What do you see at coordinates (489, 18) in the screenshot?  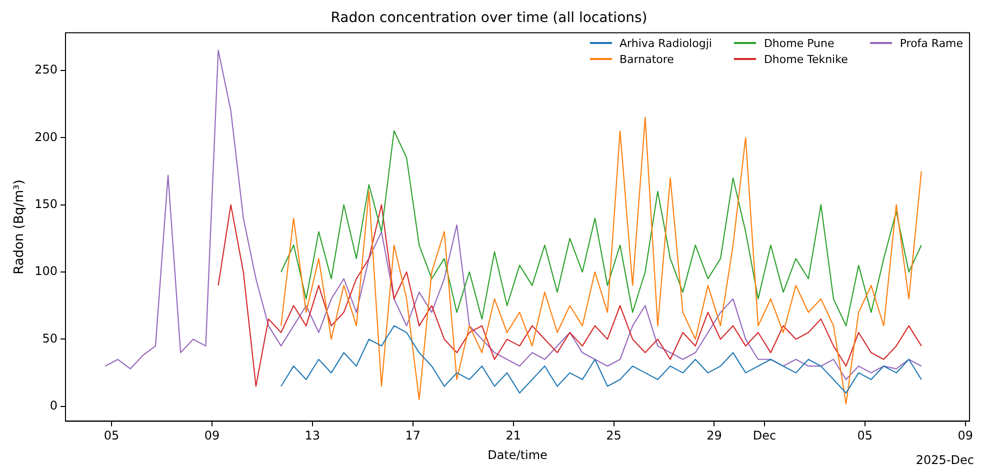 I see `chart-title: Radon concentration over time (all locations)` at bounding box center [489, 18].